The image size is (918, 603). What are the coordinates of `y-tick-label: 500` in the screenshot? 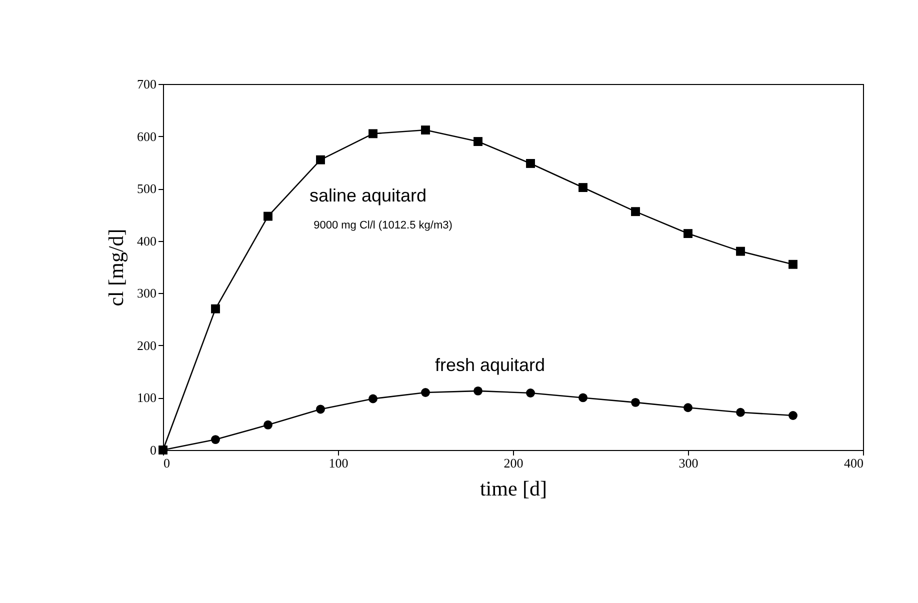 It's located at (146, 188).